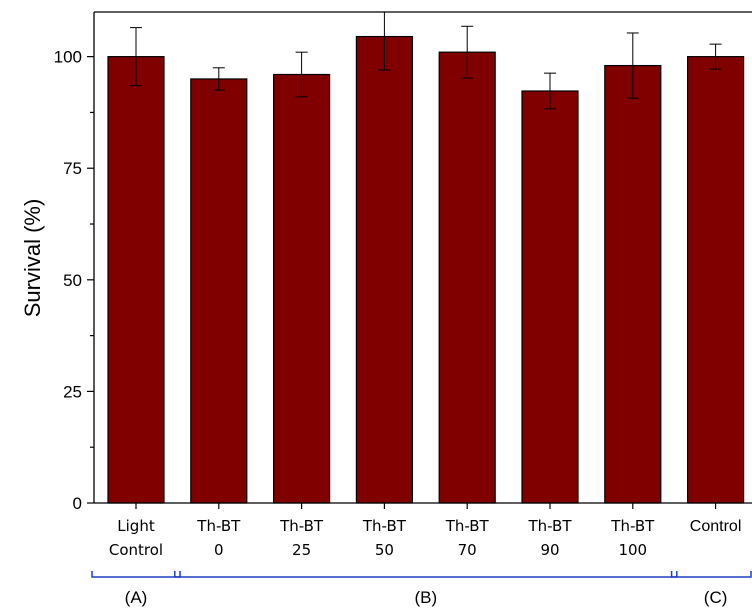  Describe the element at coordinates (77, 503) in the screenshot. I see `y-tick-label: 0` at that location.